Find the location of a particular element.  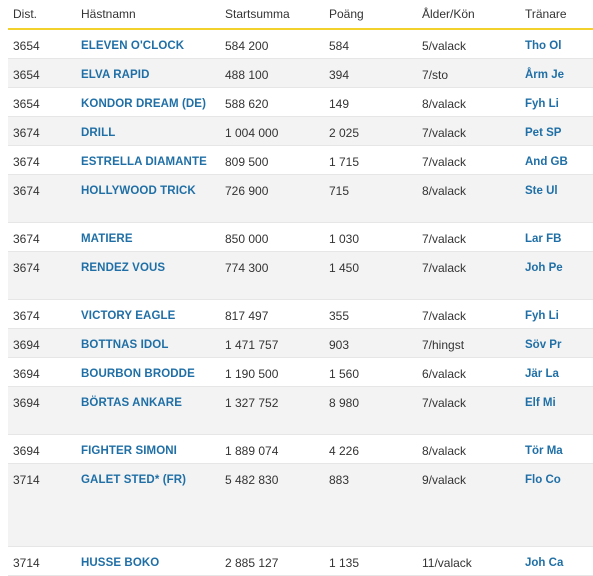

trainer-link: Söv Pr is located at coordinates (543, 345).